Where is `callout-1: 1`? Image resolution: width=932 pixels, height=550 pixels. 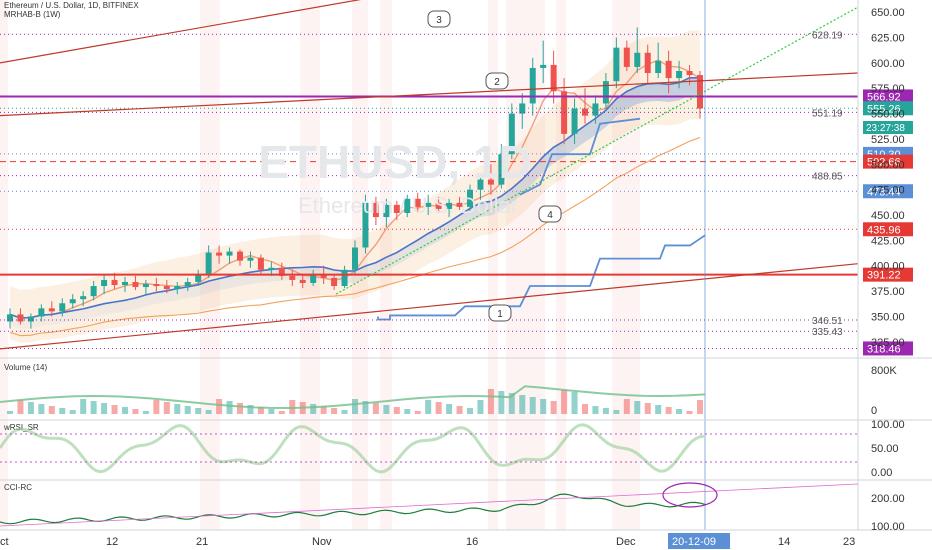 callout-1: 1 is located at coordinates (500, 313).